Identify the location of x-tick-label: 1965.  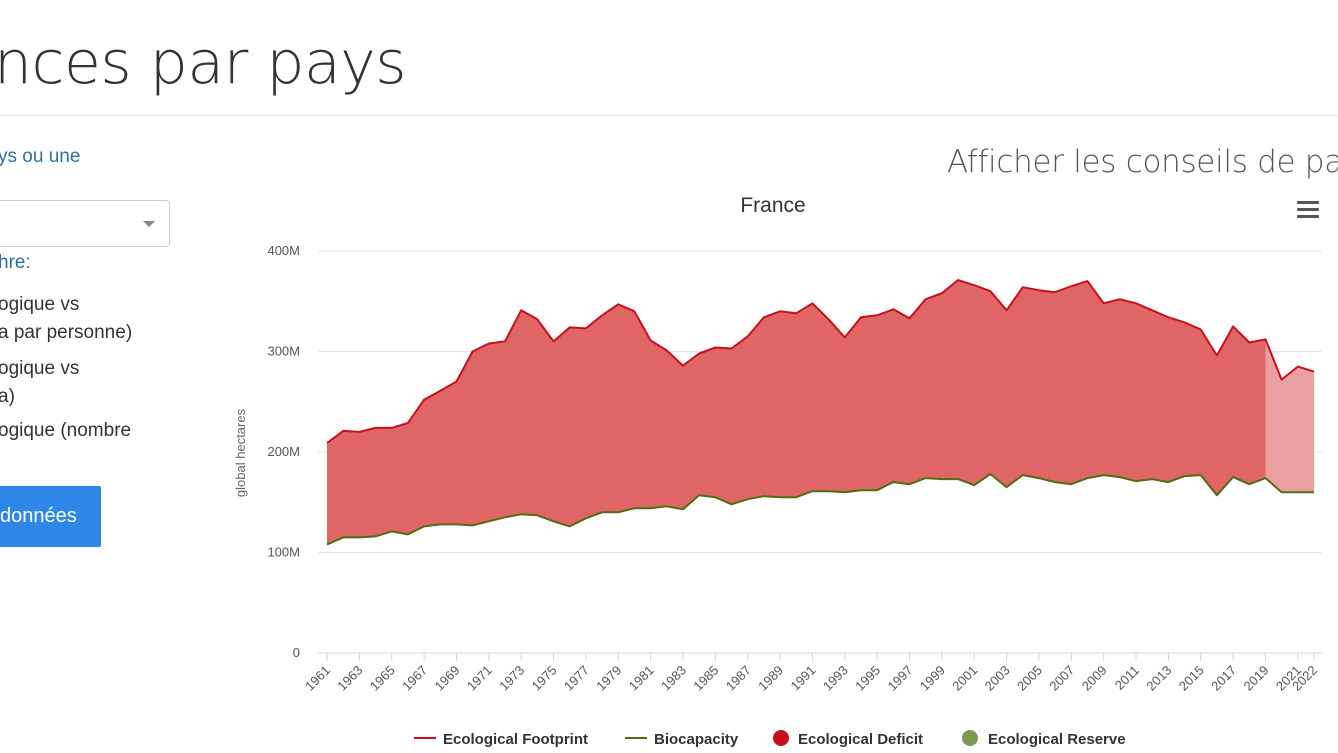
(382, 678).